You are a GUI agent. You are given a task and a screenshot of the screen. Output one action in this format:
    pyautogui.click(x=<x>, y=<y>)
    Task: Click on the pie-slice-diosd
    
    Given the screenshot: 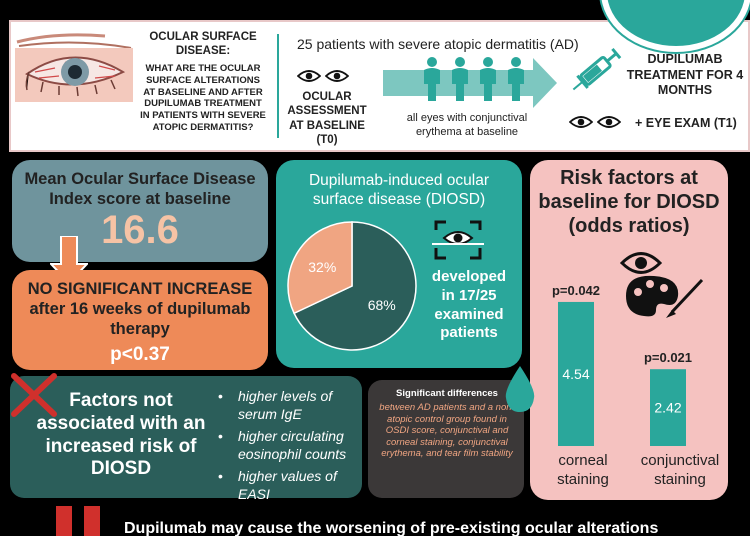 What is the action you would take?
    pyautogui.click(x=355, y=286)
    